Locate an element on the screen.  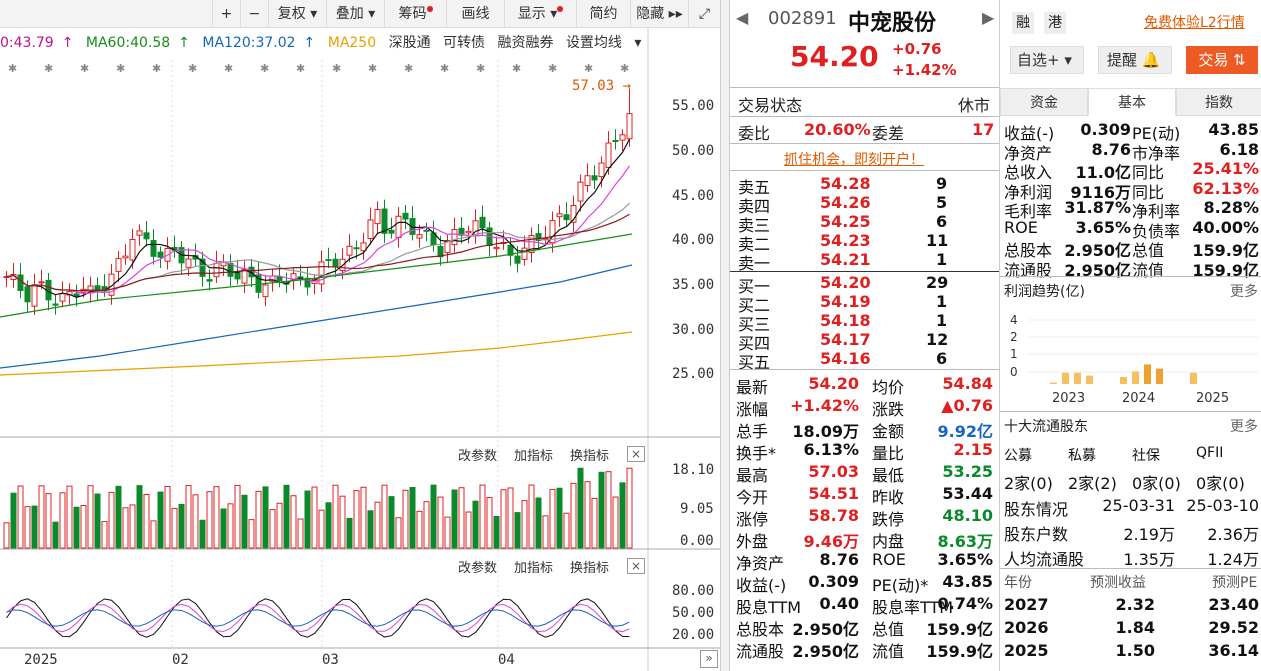
holders-more-link: 更多 is located at coordinates (1244, 427).